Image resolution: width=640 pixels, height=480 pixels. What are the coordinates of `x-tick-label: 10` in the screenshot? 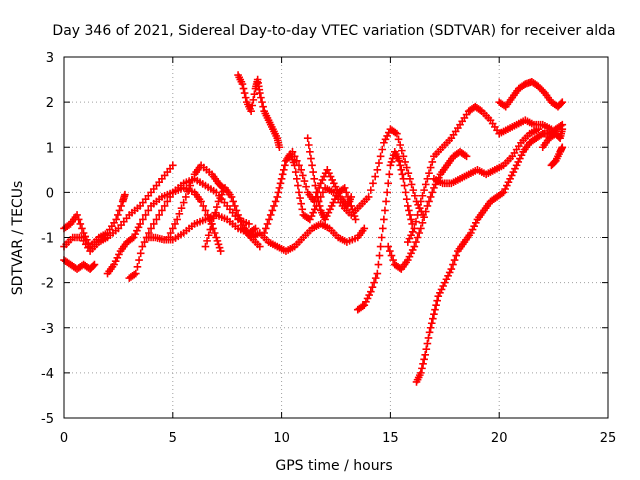 It's located at (281, 438).